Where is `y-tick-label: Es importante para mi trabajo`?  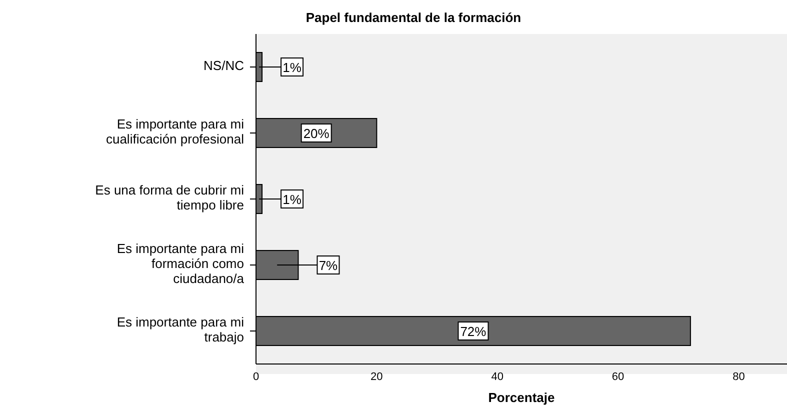
y-tick-label: Es importante para mi trabajo is located at coordinates (180, 329).